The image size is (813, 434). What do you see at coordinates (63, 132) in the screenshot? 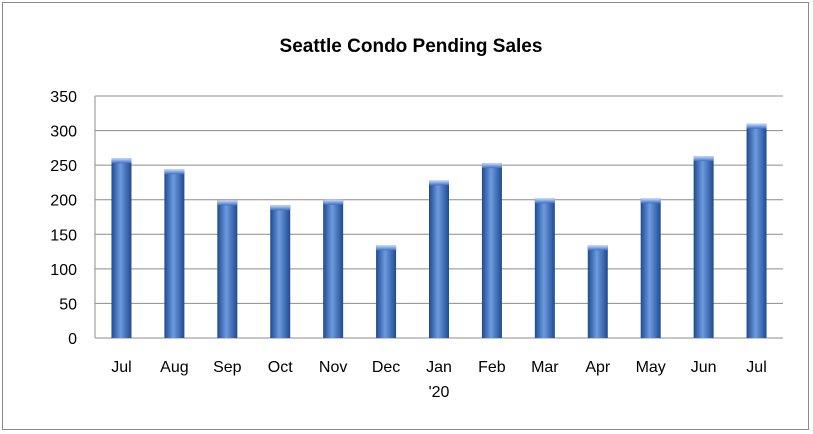
I see `y-tick-label: 300` at bounding box center [63, 132].